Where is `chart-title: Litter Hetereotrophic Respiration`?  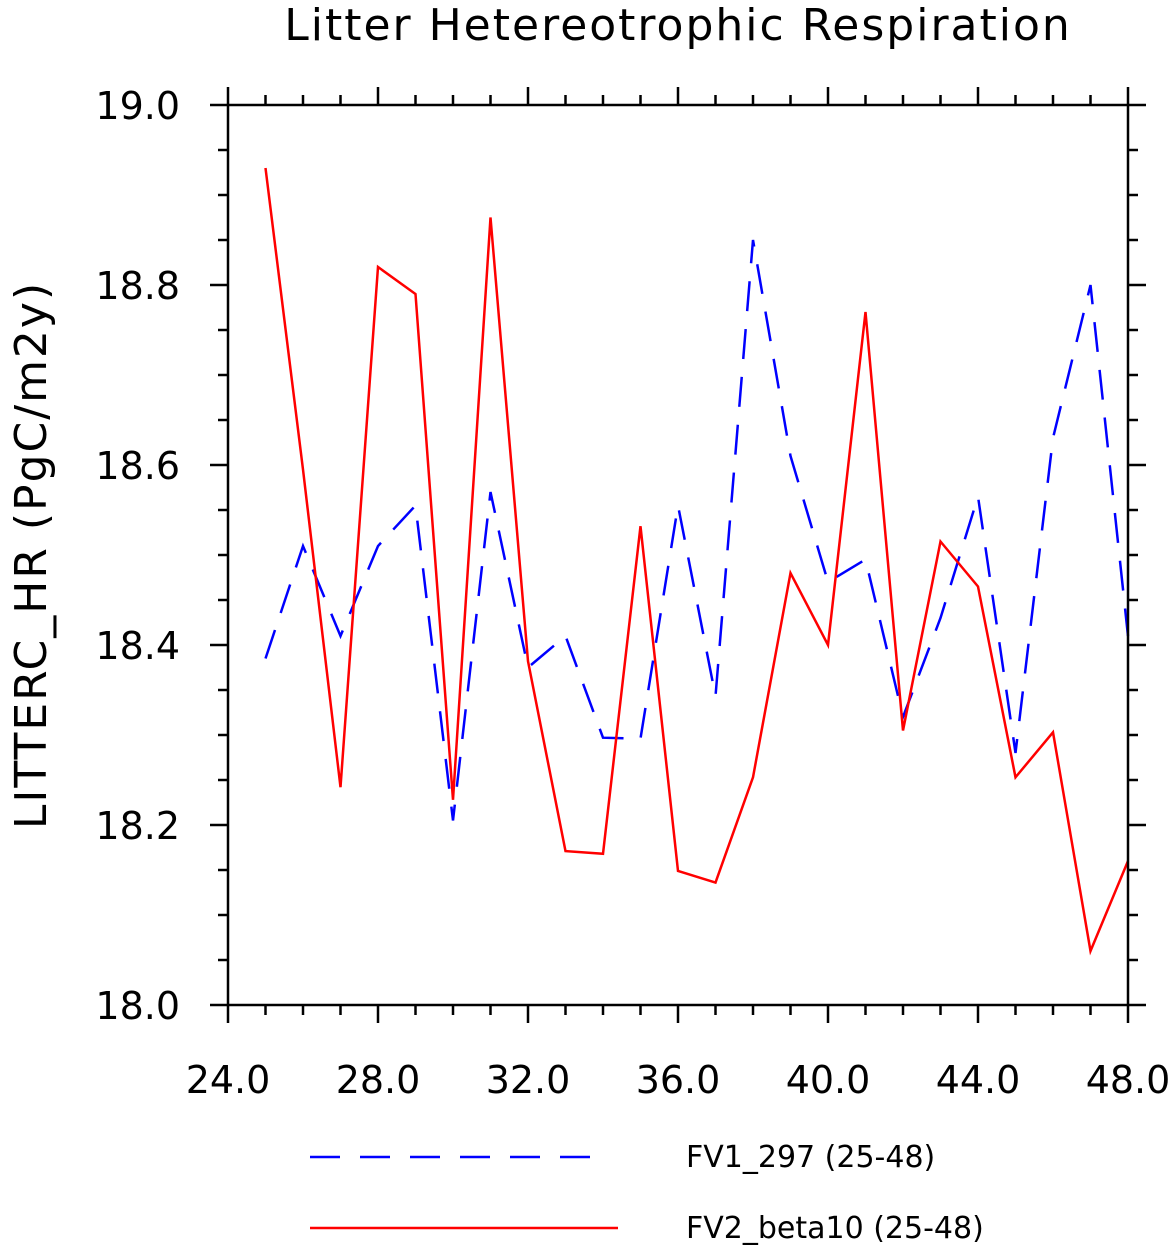
chart-title: Litter Hetereotrophic Respiration is located at coordinates (678, 25).